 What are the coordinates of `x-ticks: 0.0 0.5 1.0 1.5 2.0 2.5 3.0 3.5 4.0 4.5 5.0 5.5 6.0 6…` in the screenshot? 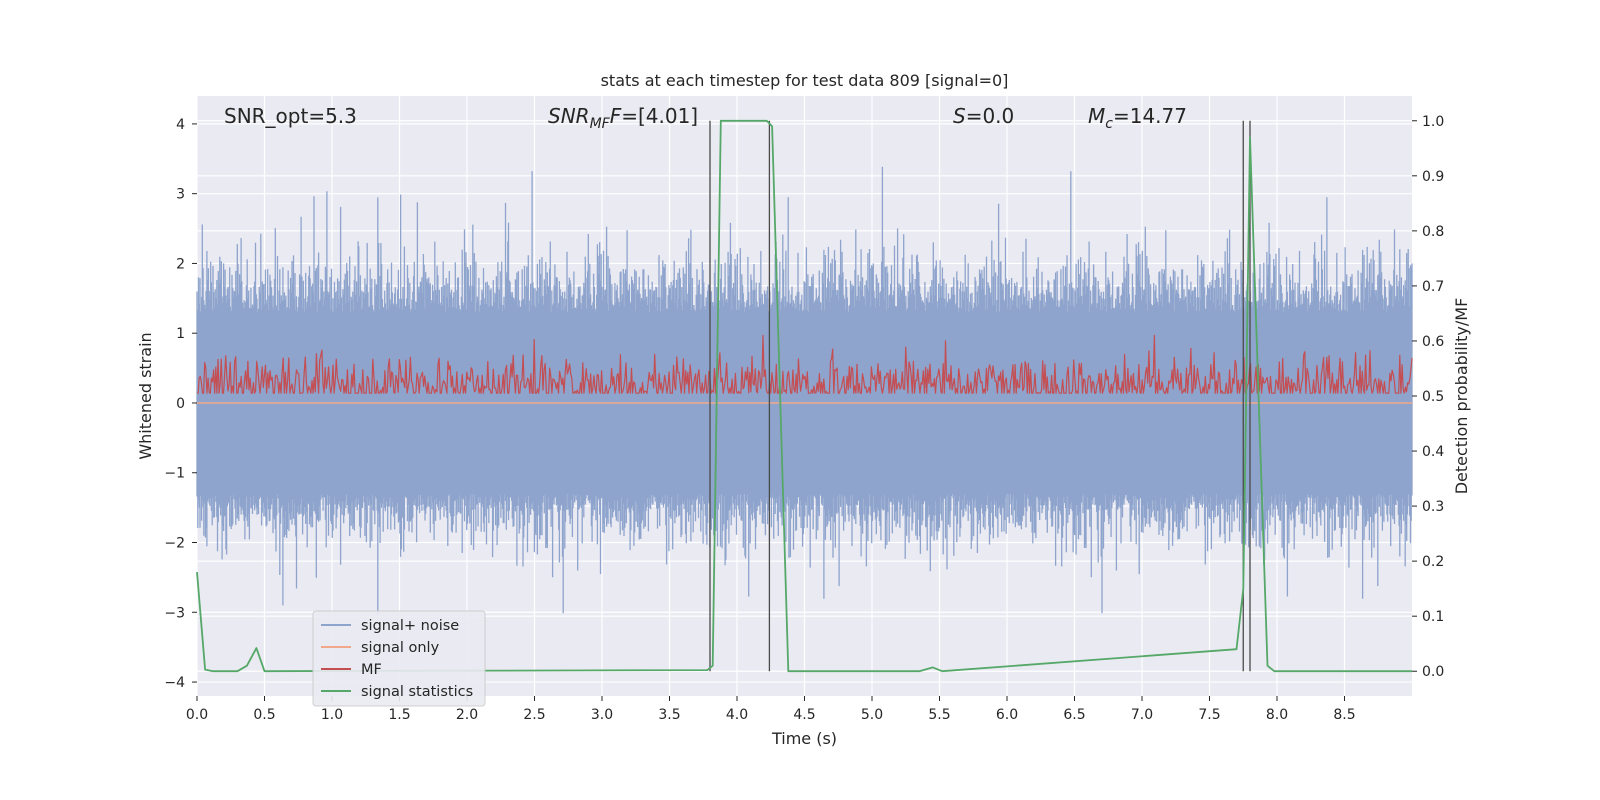 It's located at (771, 709).